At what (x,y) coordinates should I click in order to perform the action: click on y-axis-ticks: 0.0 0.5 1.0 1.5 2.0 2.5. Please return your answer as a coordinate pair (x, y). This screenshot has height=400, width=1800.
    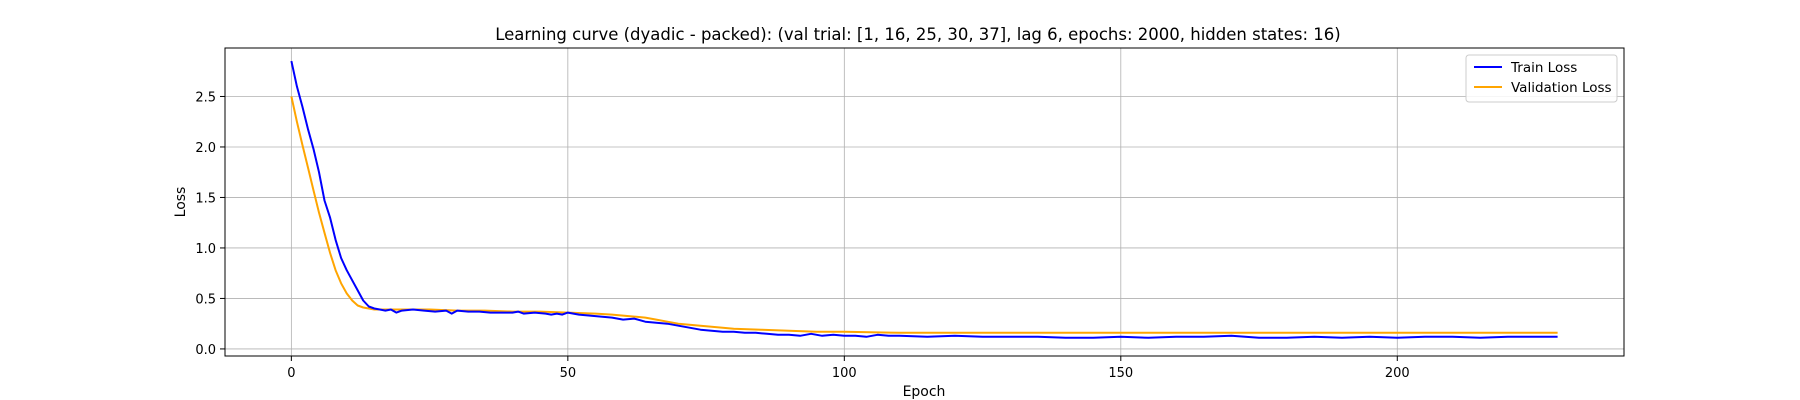
    Looking at the image, I should click on (210, 224).